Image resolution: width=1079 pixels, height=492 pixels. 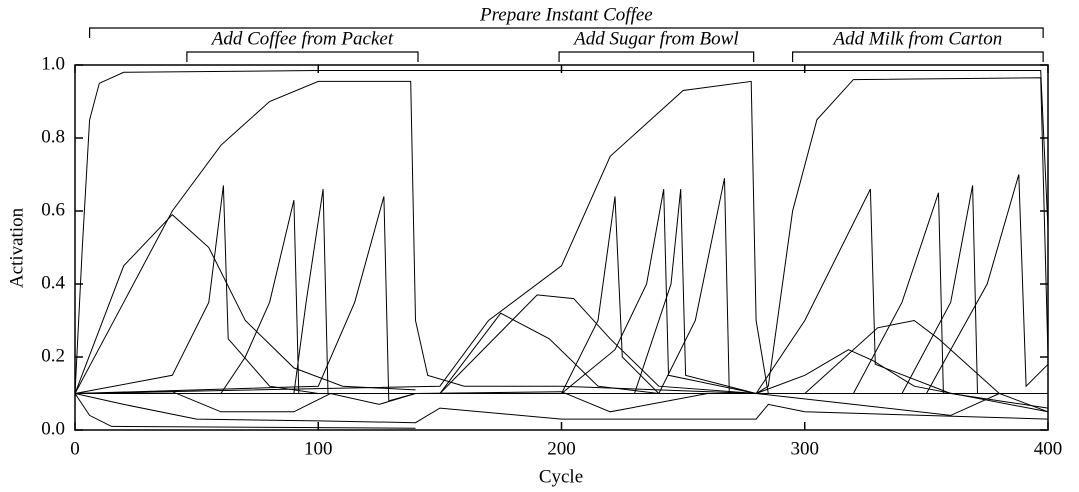 I want to click on x-axis-label: Cycle, so click(x=561, y=476).